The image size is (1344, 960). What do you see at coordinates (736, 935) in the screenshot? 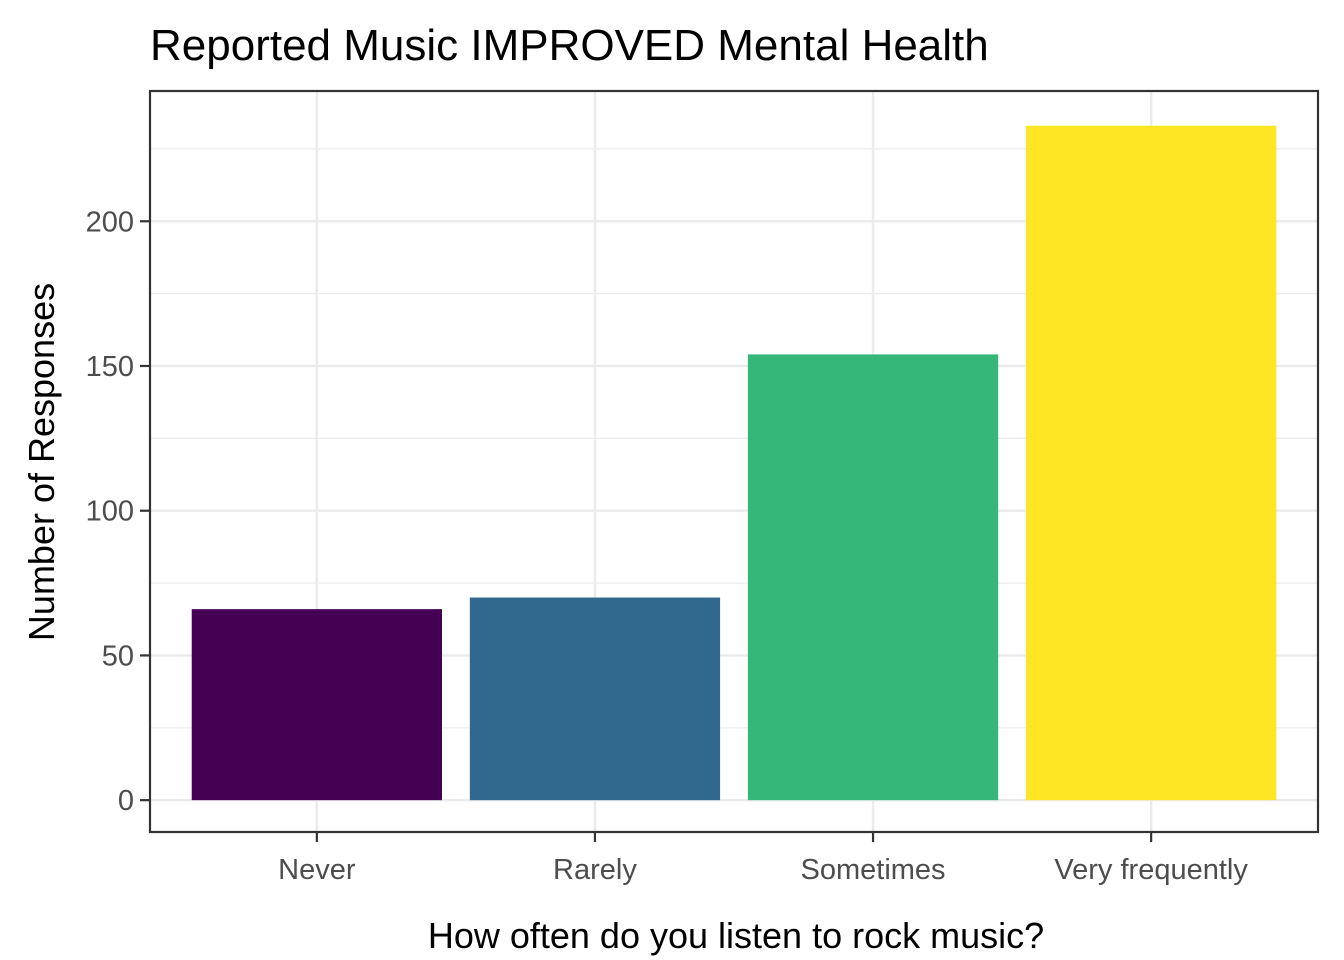
I see `x-axis-title: How often do you listen to rock music?` at bounding box center [736, 935].